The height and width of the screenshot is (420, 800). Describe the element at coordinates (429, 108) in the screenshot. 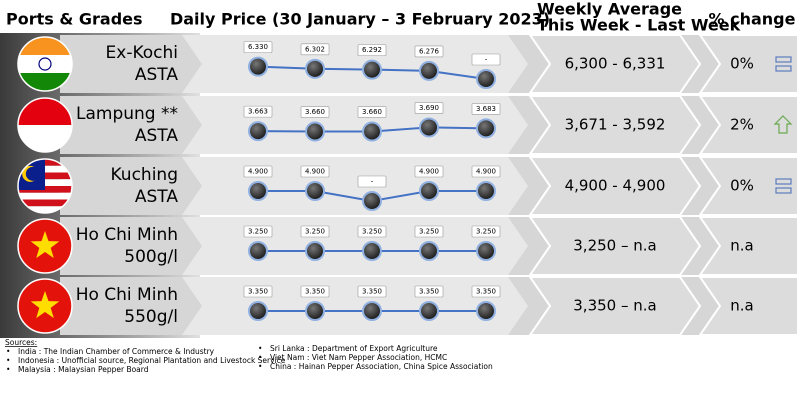

I see `price-label: 3.690` at that location.